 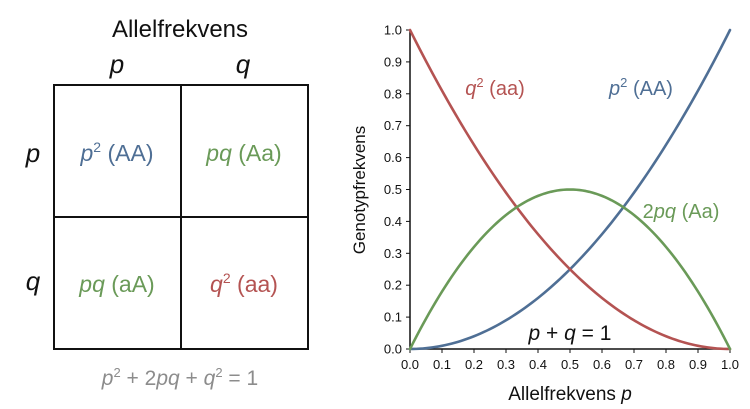 I want to click on y-tick-label: 0.1, so click(x=393, y=317).